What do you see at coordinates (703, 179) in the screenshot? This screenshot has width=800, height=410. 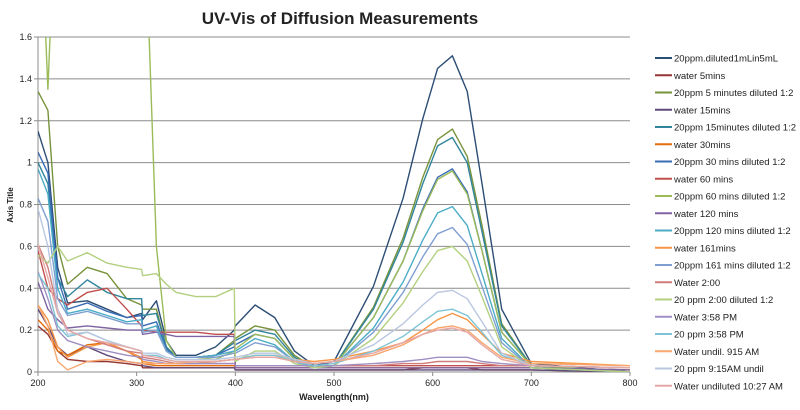 I see `legend-label: water 60 mins` at bounding box center [703, 179].